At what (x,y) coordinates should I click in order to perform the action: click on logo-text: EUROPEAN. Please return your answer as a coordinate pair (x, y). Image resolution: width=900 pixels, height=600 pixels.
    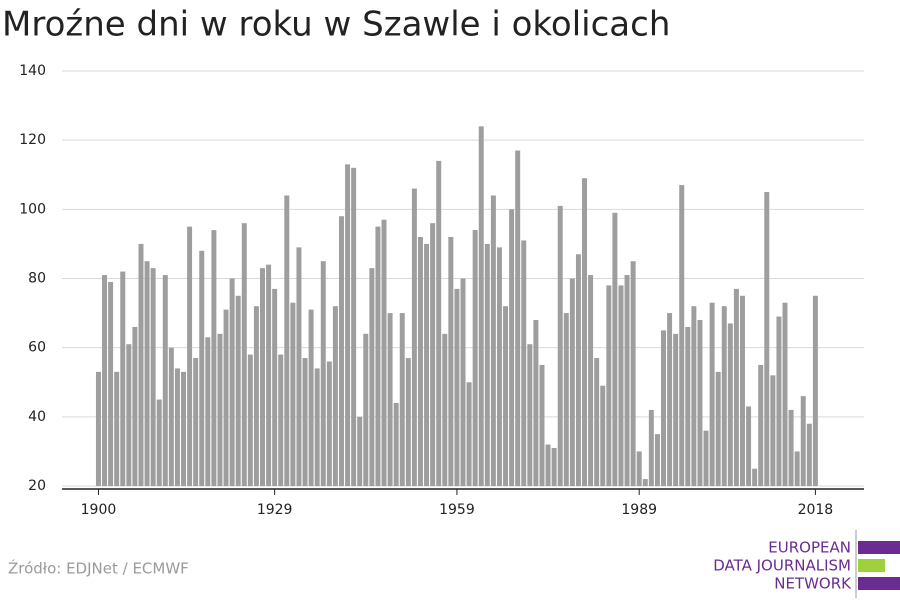
    Looking at the image, I should click on (809, 548).